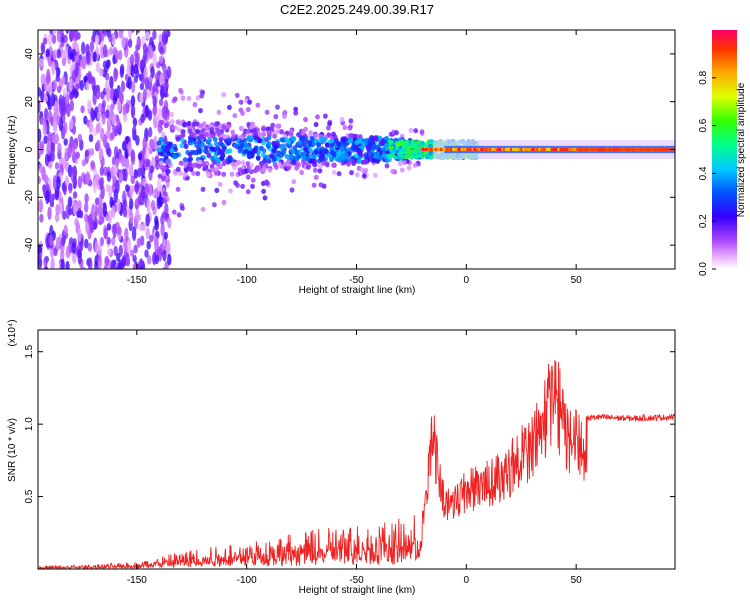  Describe the element at coordinates (357, 290) in the screenshot. I see `spectrogram-x-label: Height of straight line (km)` at that location.